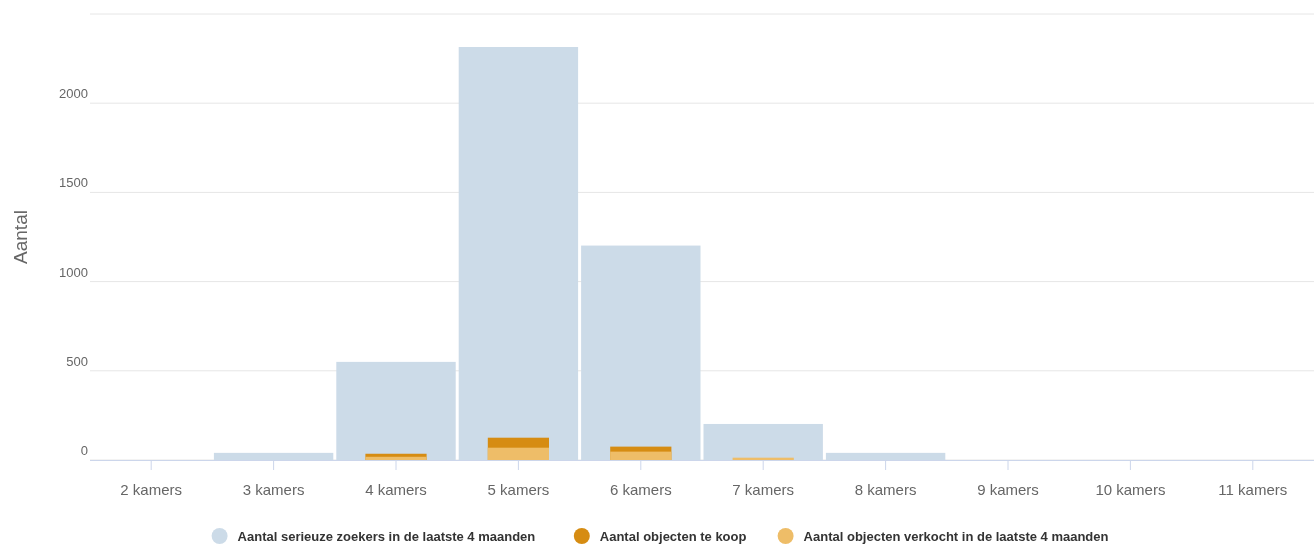 The width and height of the screenshot is (1314, 544). I want to click on y-tick-label: 0, so click(84, 450).